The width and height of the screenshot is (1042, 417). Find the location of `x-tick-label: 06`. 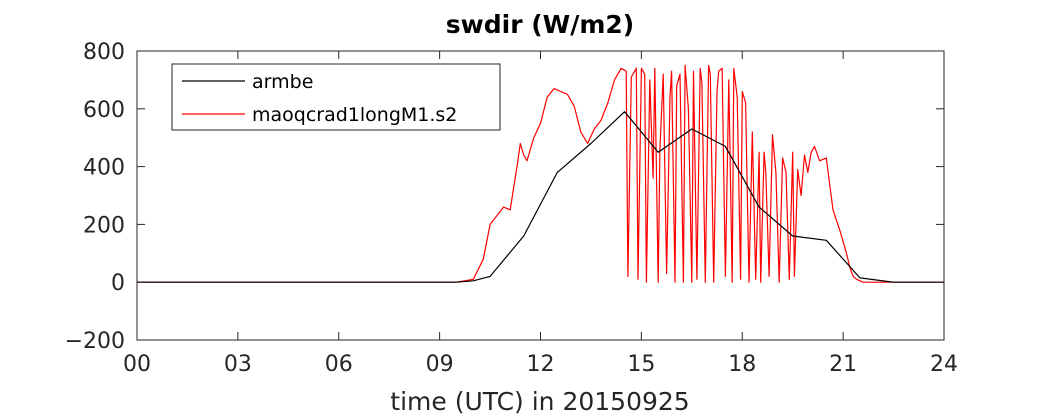

x-tick-label: 06 is located at coordinates (339, 364).